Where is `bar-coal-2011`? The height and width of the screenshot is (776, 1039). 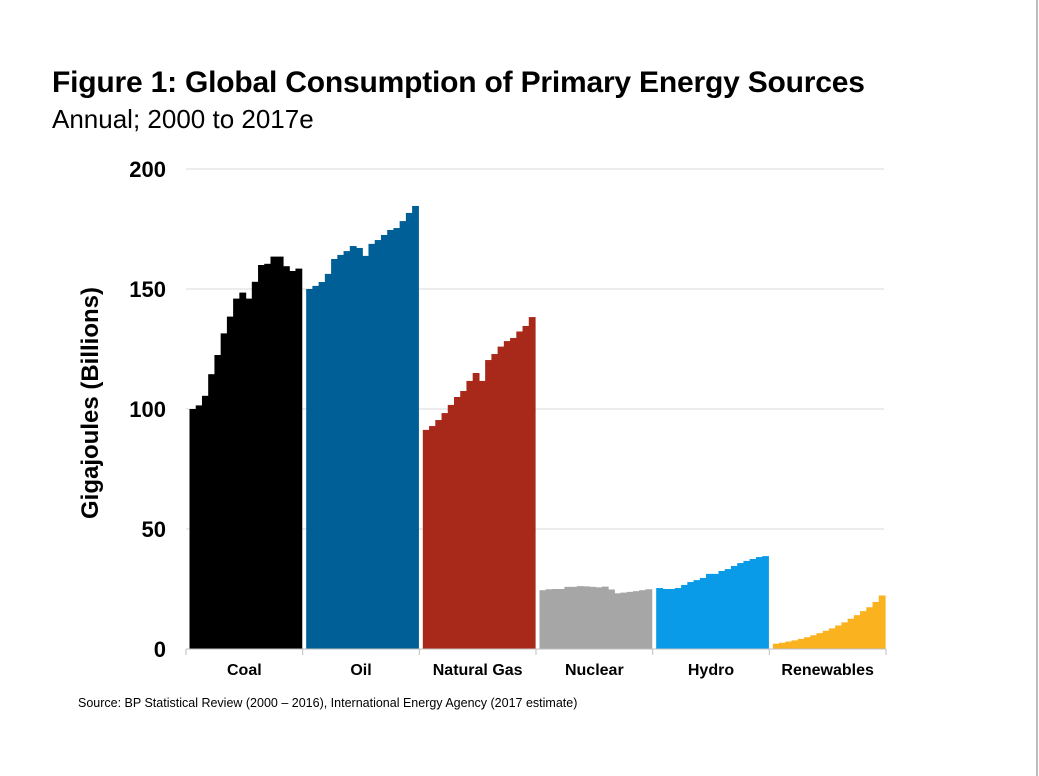
bar-coal-2011 is located at coordinates (261, 457).